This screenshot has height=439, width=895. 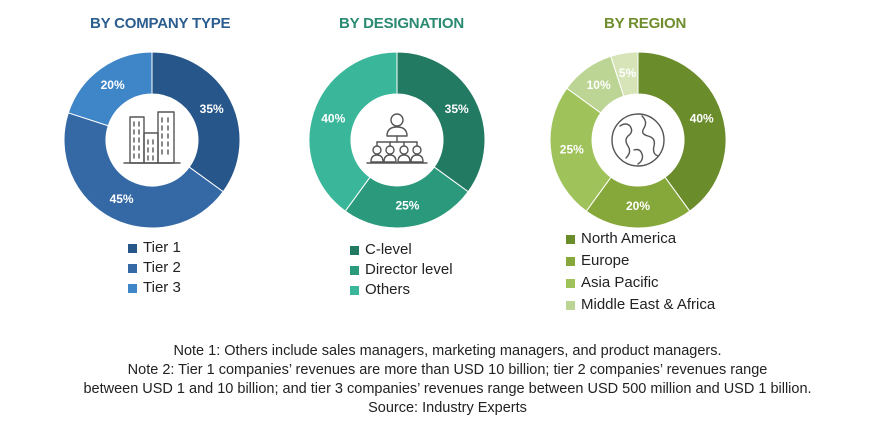 I want to click on company-type-legend: Tier 1 Tier 2 Tier 3, so click(x=154, y=268).